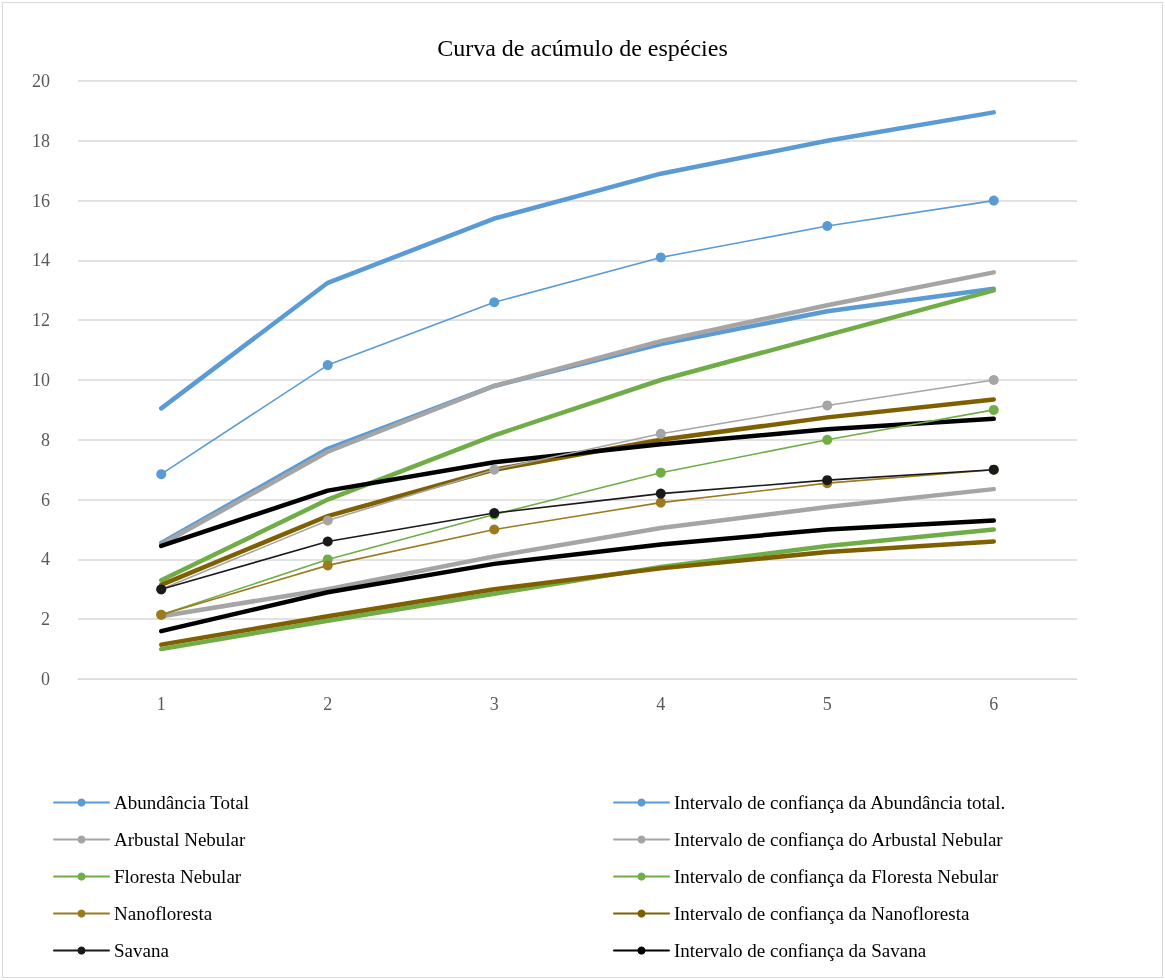 The height and width of the screenshot is (980, 1165). Describe the element at coordinates (142, 950) in the screenshot. I see `legend-label: Savana` at that location.